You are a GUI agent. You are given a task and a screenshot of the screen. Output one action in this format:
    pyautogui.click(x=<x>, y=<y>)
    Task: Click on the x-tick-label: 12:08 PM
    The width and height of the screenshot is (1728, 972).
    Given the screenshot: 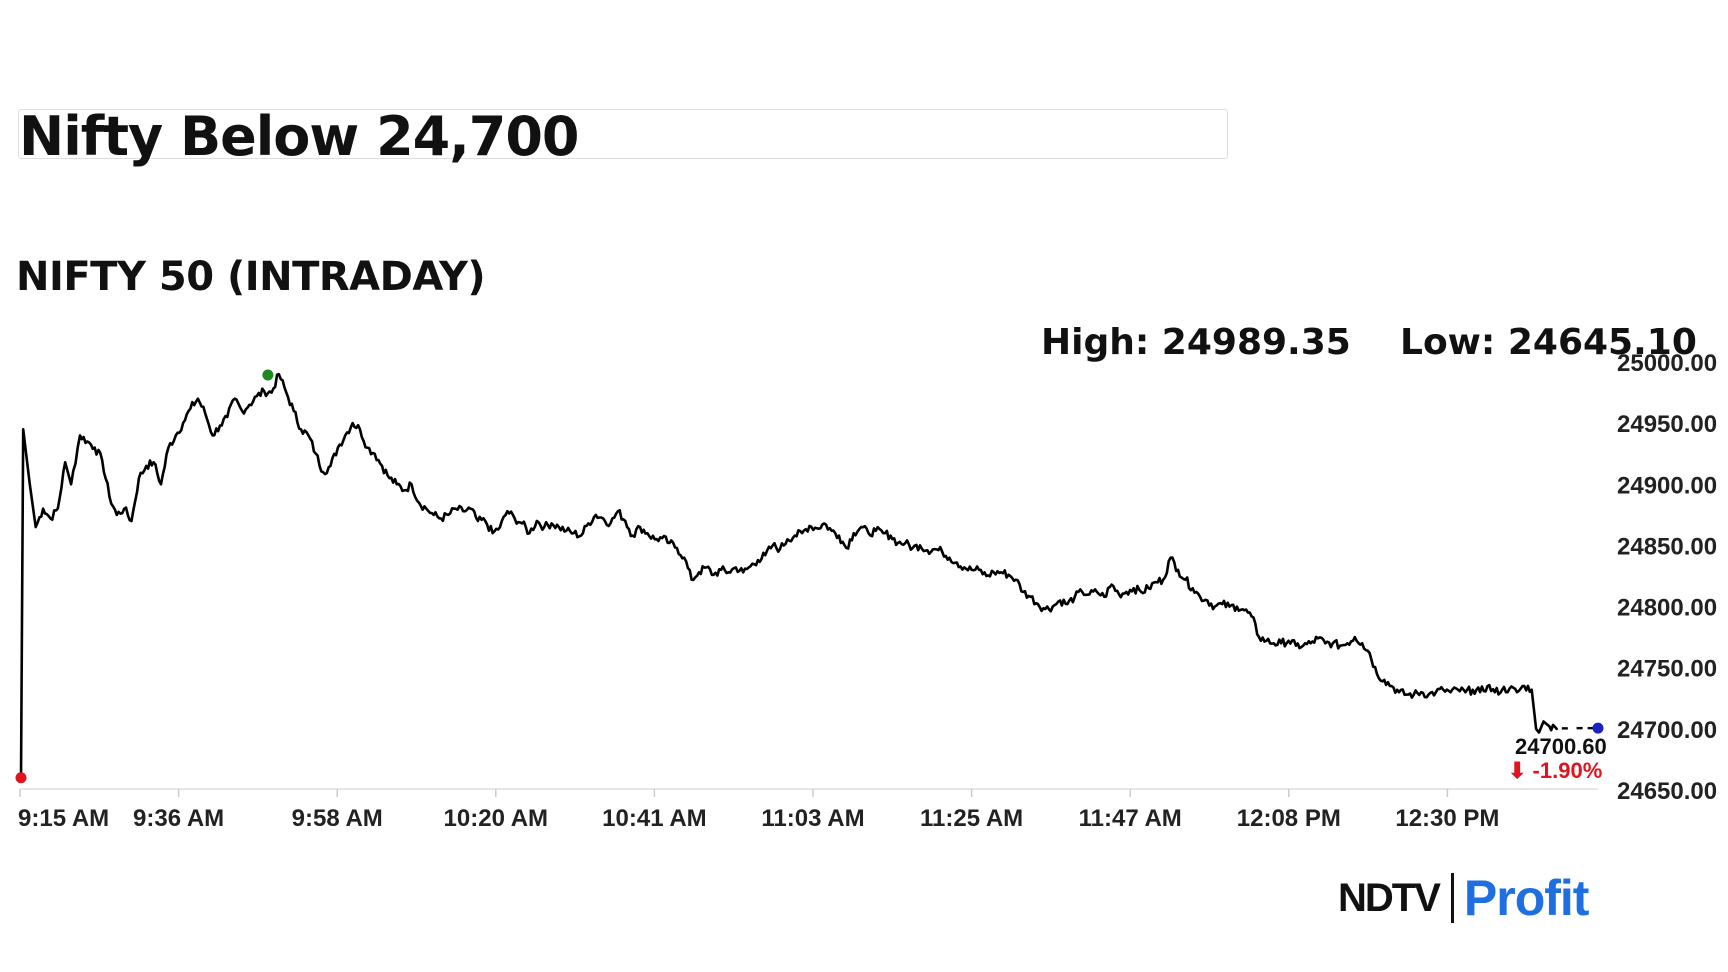 What is the action you would take?
    pyautogui.click(x=1289, y=818)
    